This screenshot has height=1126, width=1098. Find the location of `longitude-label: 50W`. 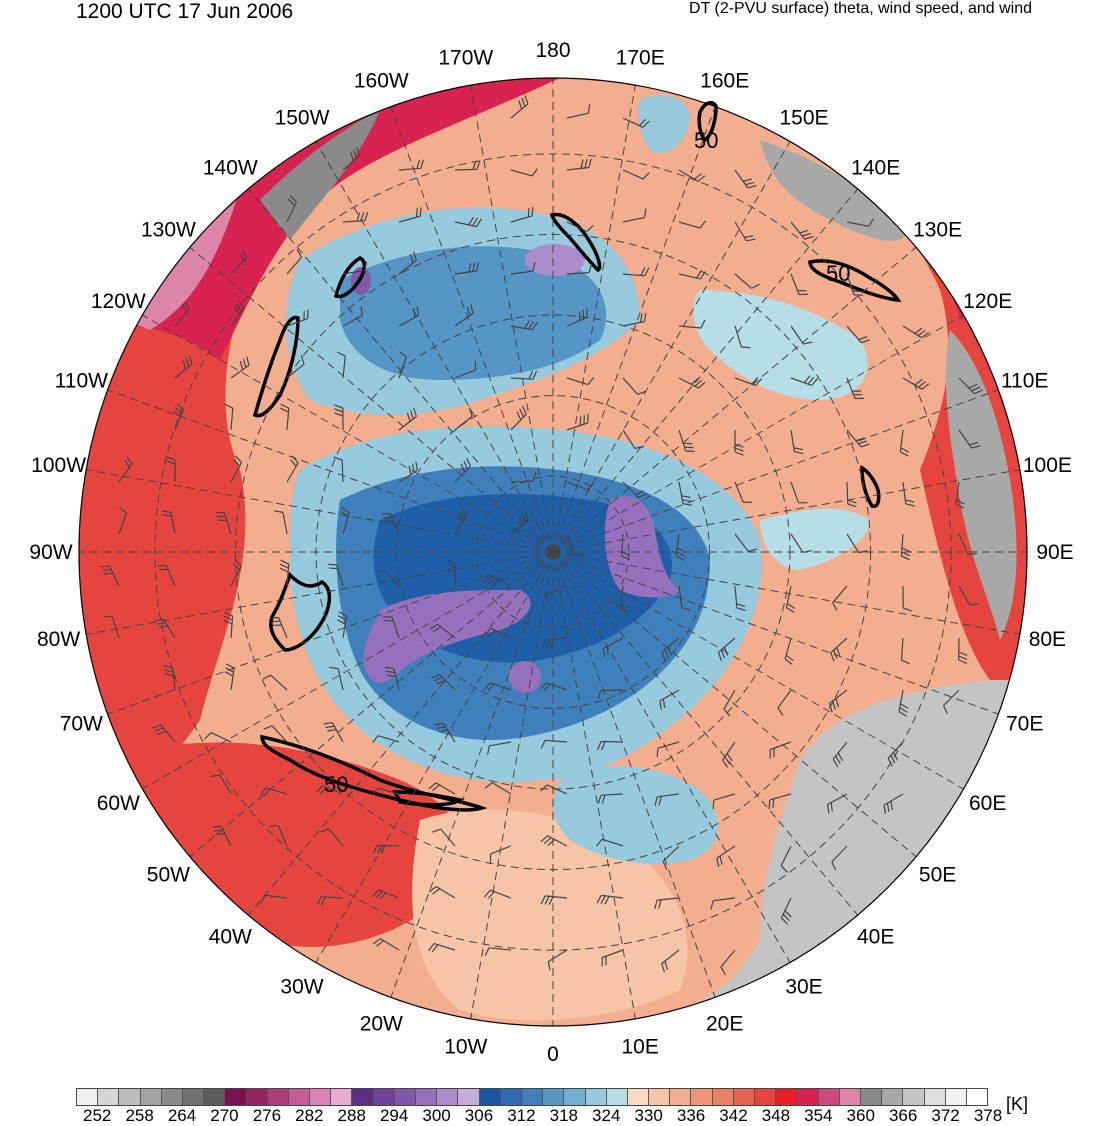

longitude-label: 50W is located at coordinates (168, 875).